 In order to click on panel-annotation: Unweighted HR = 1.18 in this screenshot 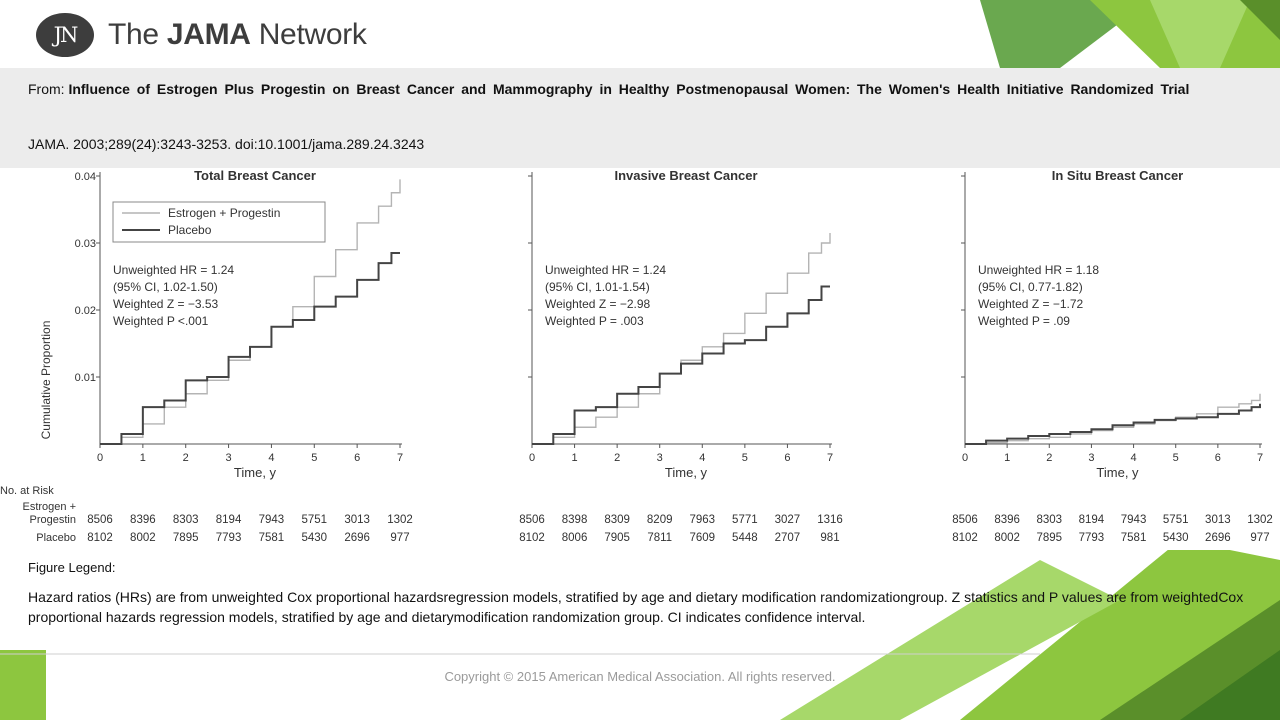, I will do `click(1038, 270)`.